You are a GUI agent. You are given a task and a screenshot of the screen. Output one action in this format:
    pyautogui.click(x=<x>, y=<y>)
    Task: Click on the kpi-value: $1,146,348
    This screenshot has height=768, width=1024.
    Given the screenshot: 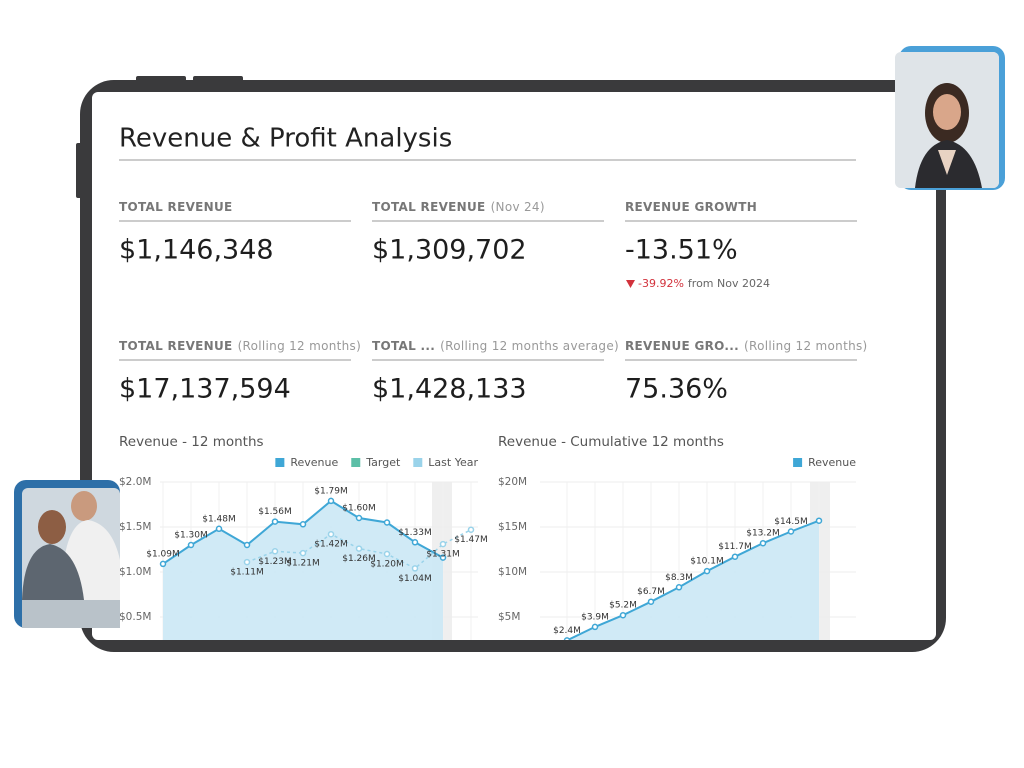 What is the action you would take?
    pyautogui.click(x=196, y=250)
    